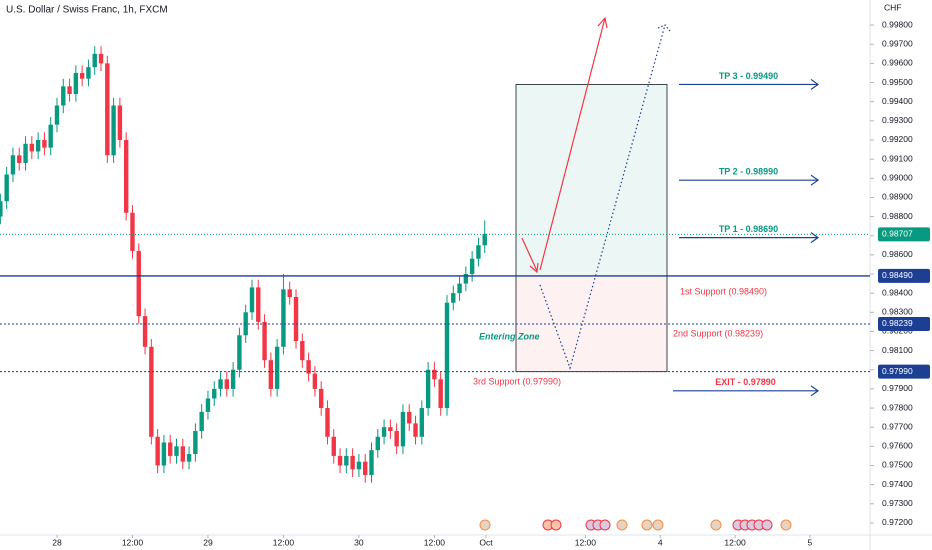 This screenshot has height=550, width=932. I want to click on x-tick-label: 28, so click(57, 542).